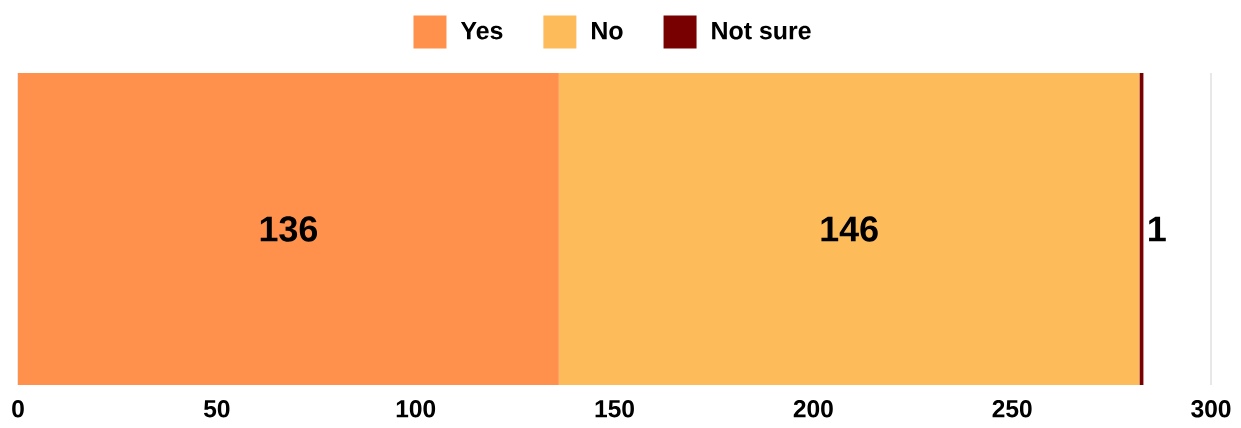 The width and height of the screenshot is (1241, 428). What do you see at coordinates (607, 31) in the screenshot?
I see `legend-label: No` at bounding box center [607, 31].